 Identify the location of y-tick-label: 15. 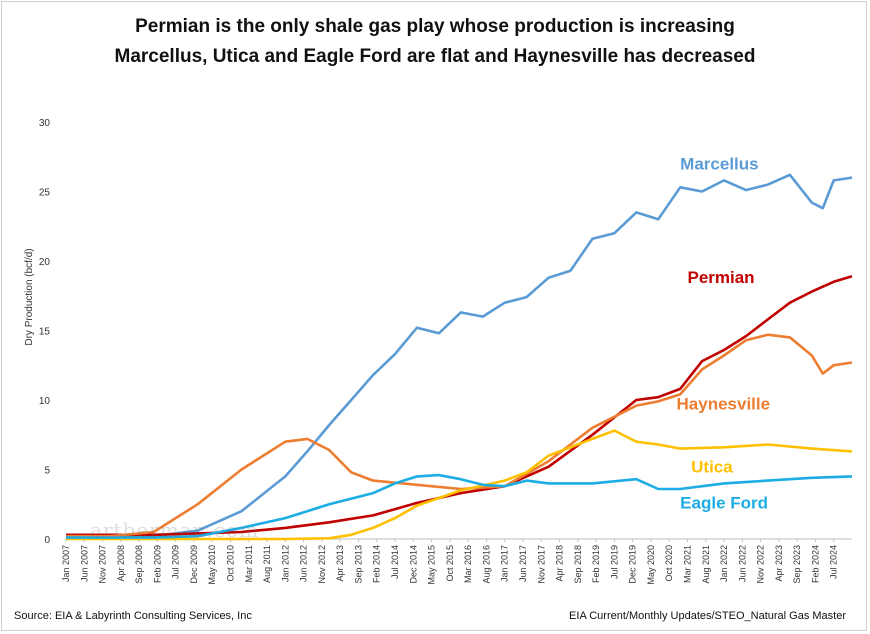
(45, 332).